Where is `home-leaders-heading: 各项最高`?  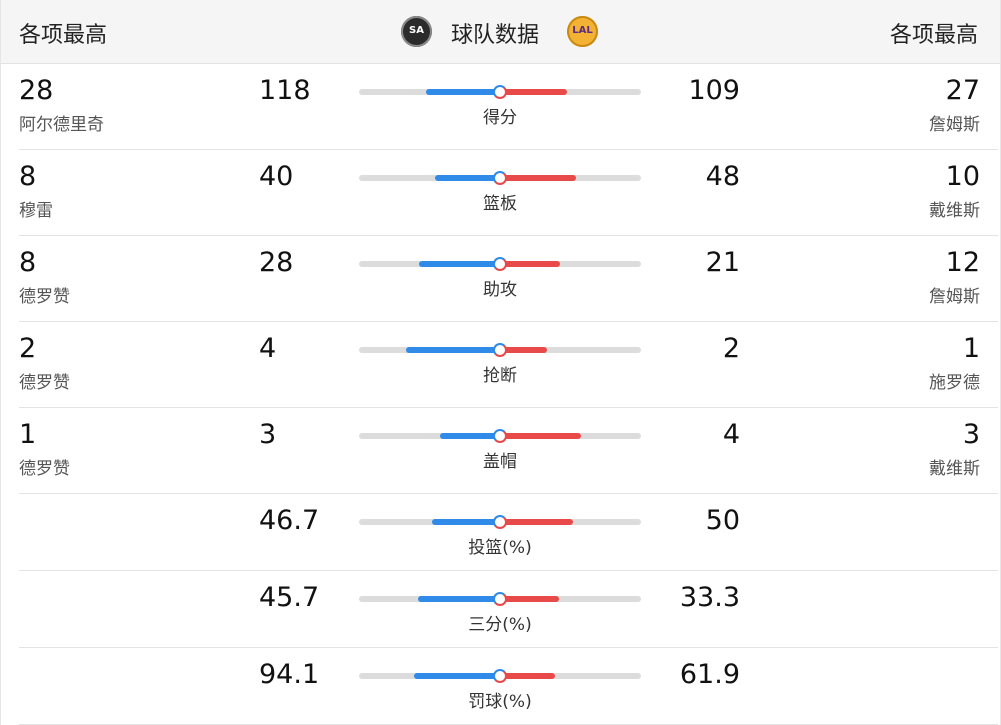
home-leaders-heading: 各项最高 is located at coordinates (63, 35).